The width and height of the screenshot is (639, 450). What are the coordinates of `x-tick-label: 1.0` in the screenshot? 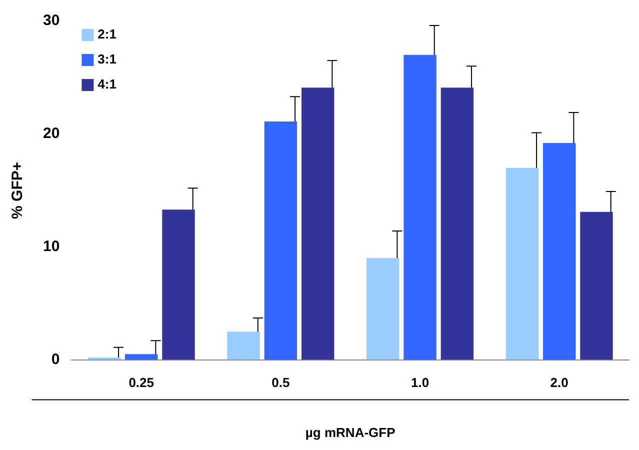 It's located at (420, 382).